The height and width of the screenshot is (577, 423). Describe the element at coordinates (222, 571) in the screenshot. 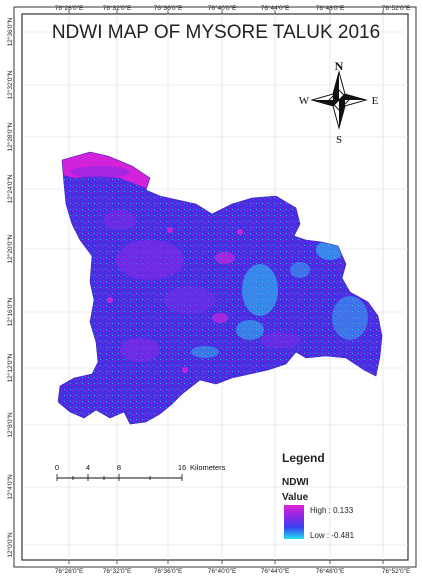

I see `lon-label-bottom: 76°40'0"E` at that location.